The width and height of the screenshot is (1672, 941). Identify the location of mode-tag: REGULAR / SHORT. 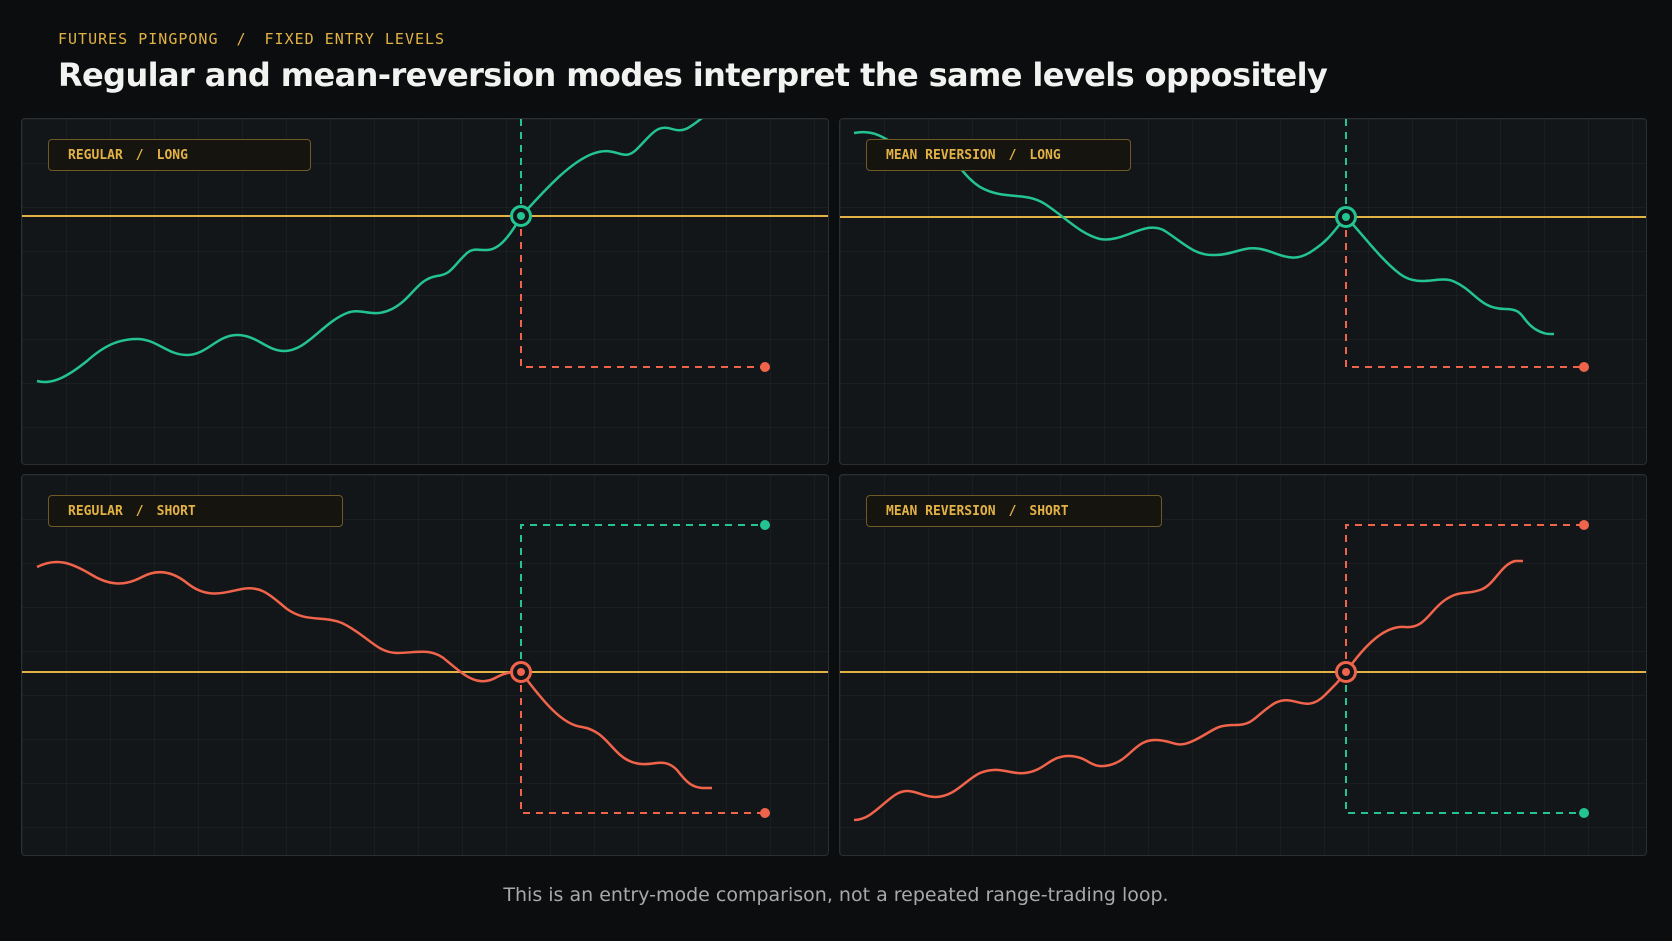
(195, 511).